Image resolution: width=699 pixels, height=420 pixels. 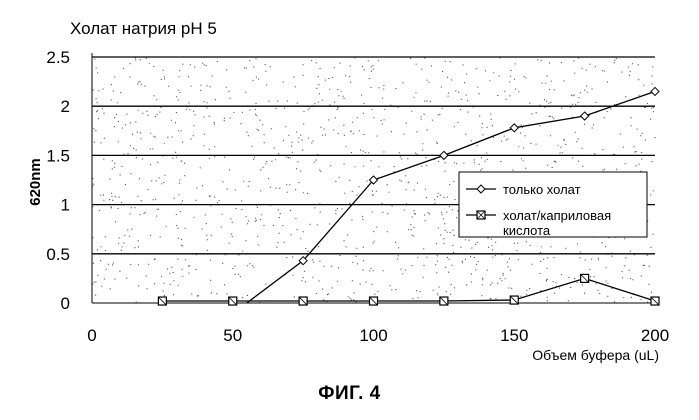 I want to click on y-tick-label-5: 2.5, so click(x=58, y=57).